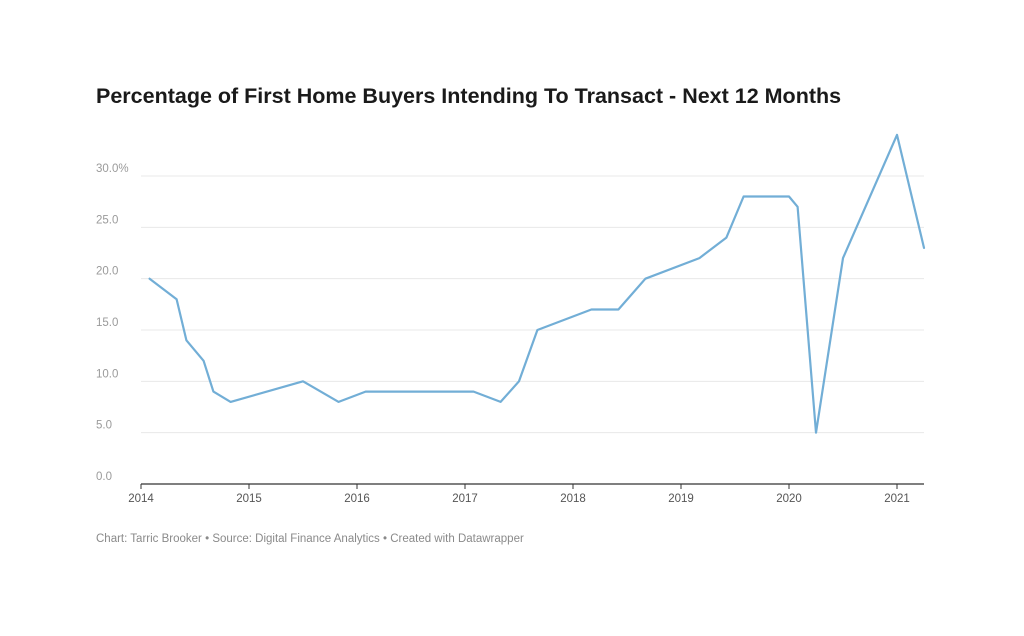 This screenshot has width=1024, height=636. Describe the element at coordinates (465, 499) in the screenshot. I see `x-tick-label: 2017` at that location.